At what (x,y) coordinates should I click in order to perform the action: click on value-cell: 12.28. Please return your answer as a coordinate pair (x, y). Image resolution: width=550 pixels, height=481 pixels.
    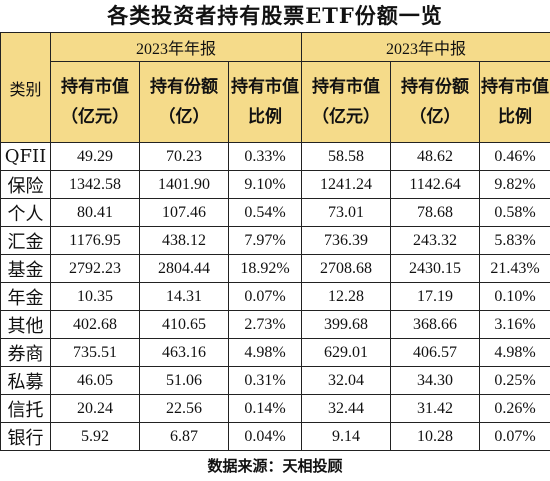
    Looking at the image, I should click on (346, 297).